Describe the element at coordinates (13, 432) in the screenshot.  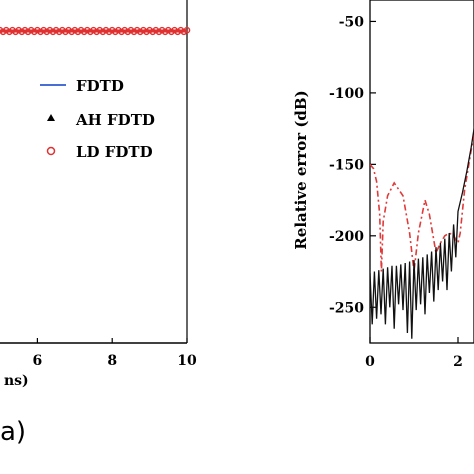
I see `panel-label-a: a)` at that location.